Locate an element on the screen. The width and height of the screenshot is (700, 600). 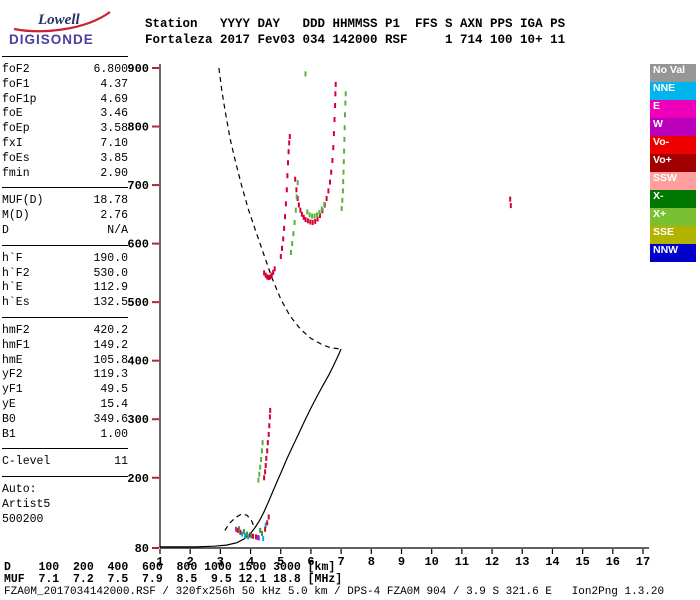
legend-item-x-: X- is located at coordinates (673, 199).